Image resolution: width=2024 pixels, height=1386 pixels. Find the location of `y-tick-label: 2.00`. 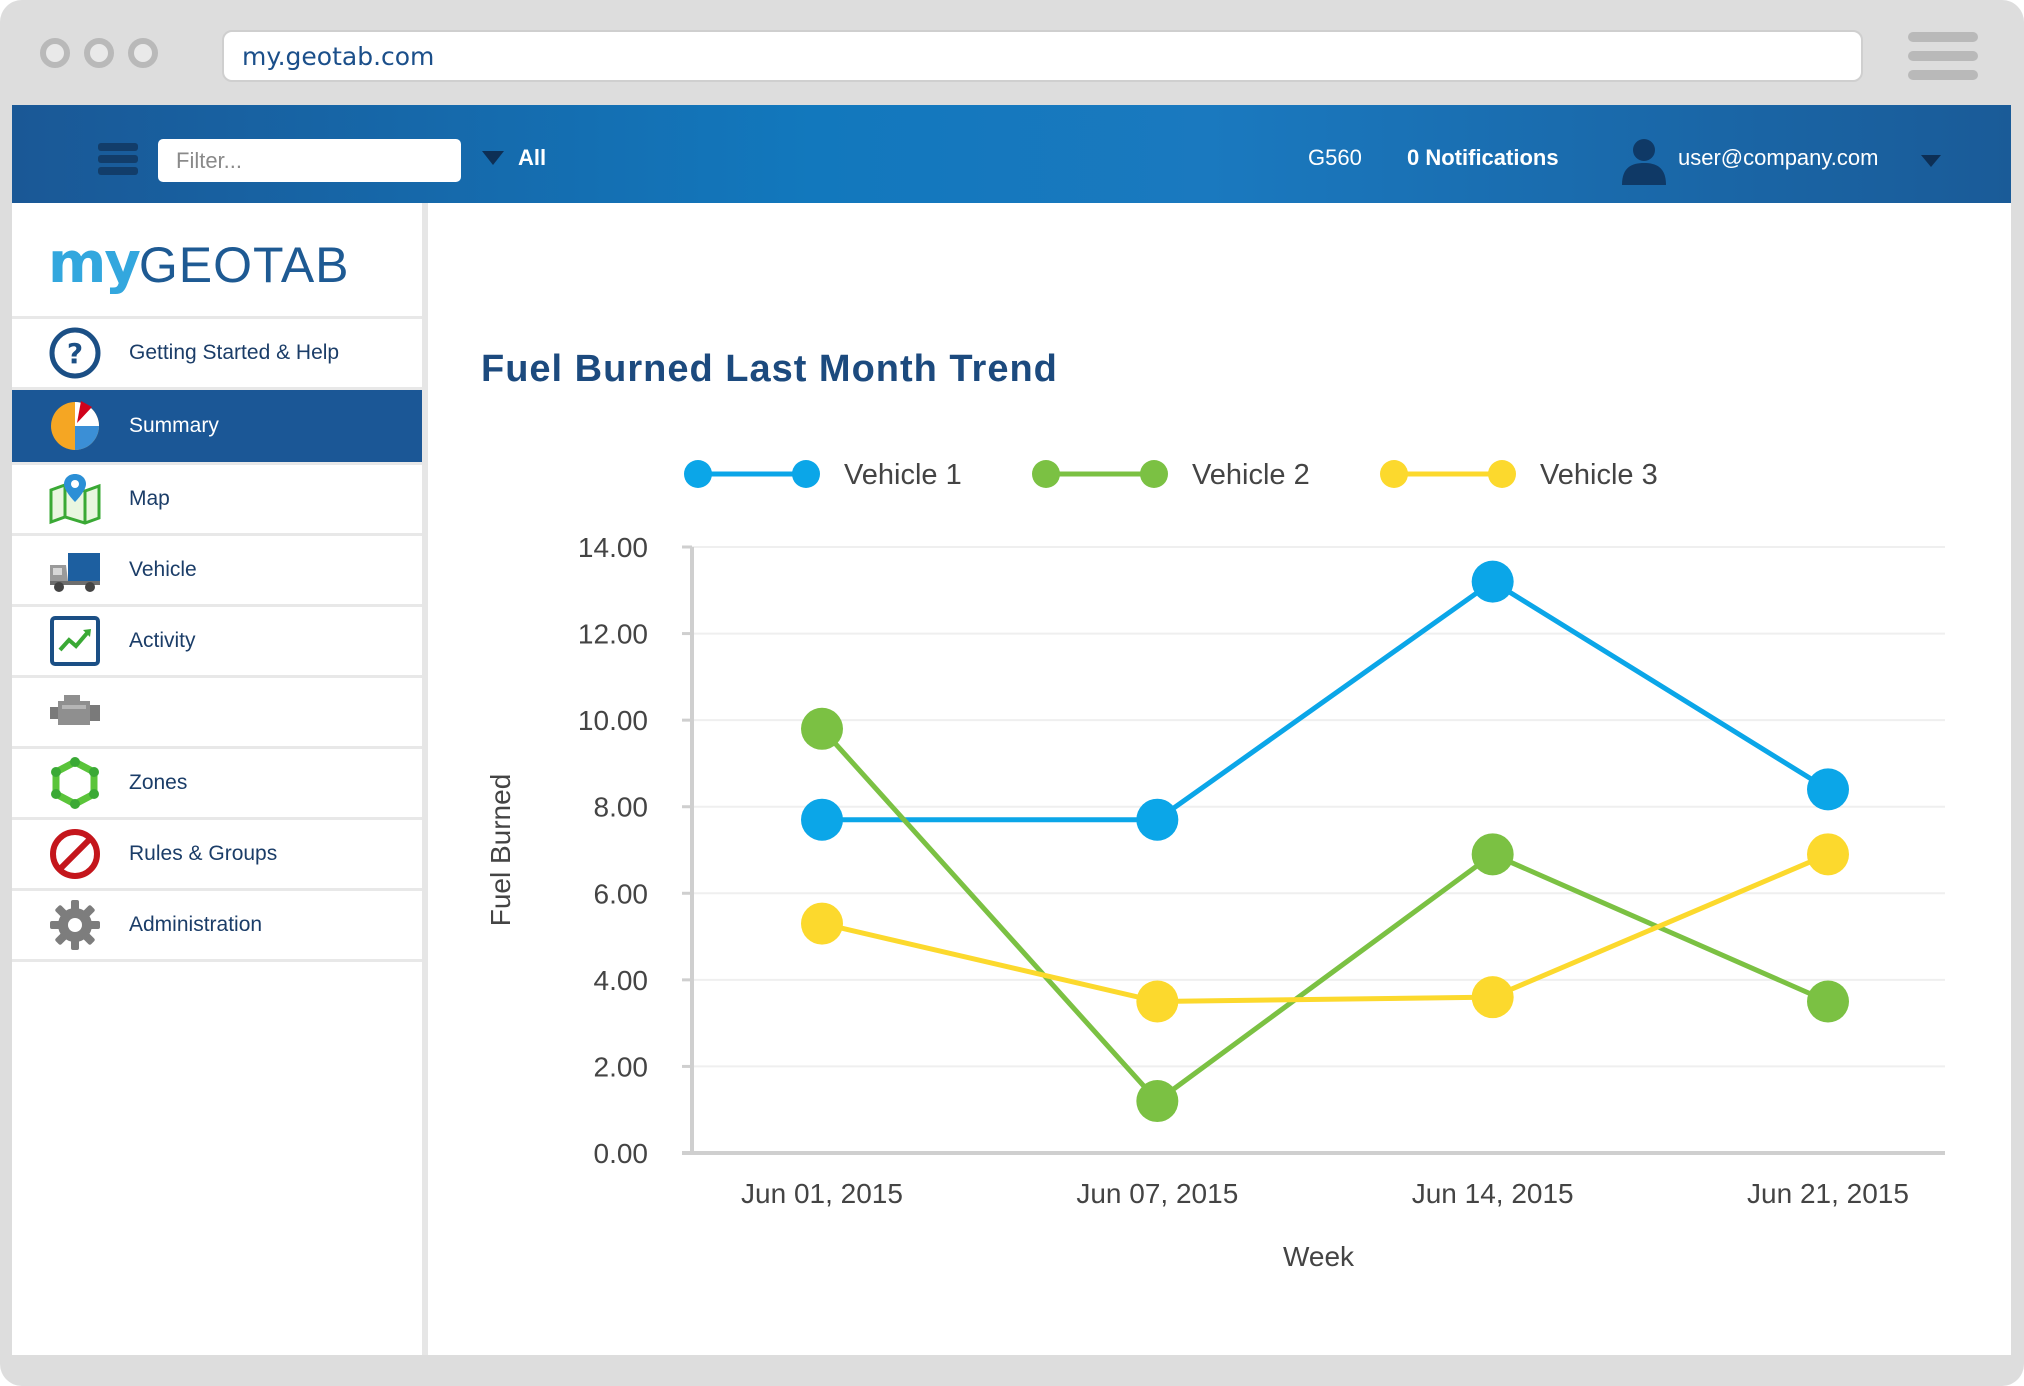

y-tick-label: 2.00 is located at coordinates (621, 1066).